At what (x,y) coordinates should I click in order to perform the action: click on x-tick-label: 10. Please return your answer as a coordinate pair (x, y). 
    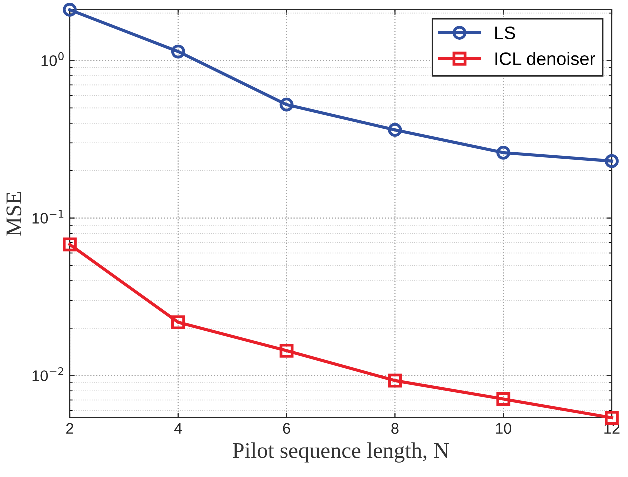
    Looking at the image, I should click on (504, 428).